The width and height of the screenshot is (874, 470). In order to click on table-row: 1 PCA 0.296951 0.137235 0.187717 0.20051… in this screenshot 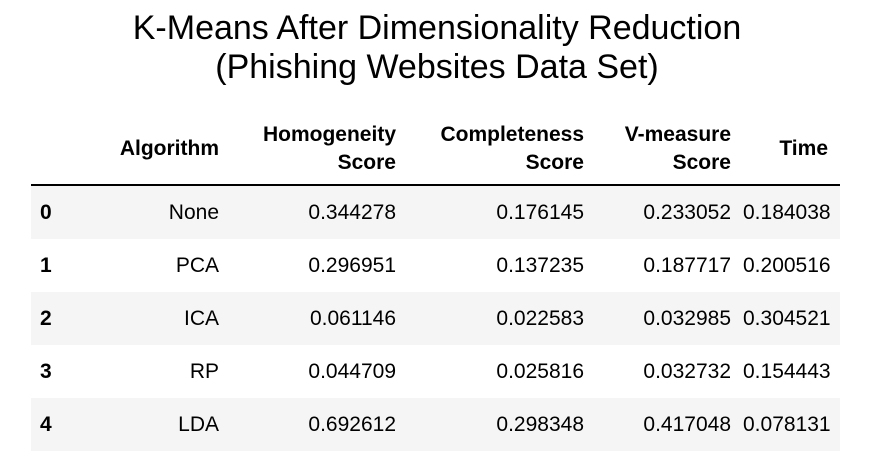, I will do `click(435, 265)`.